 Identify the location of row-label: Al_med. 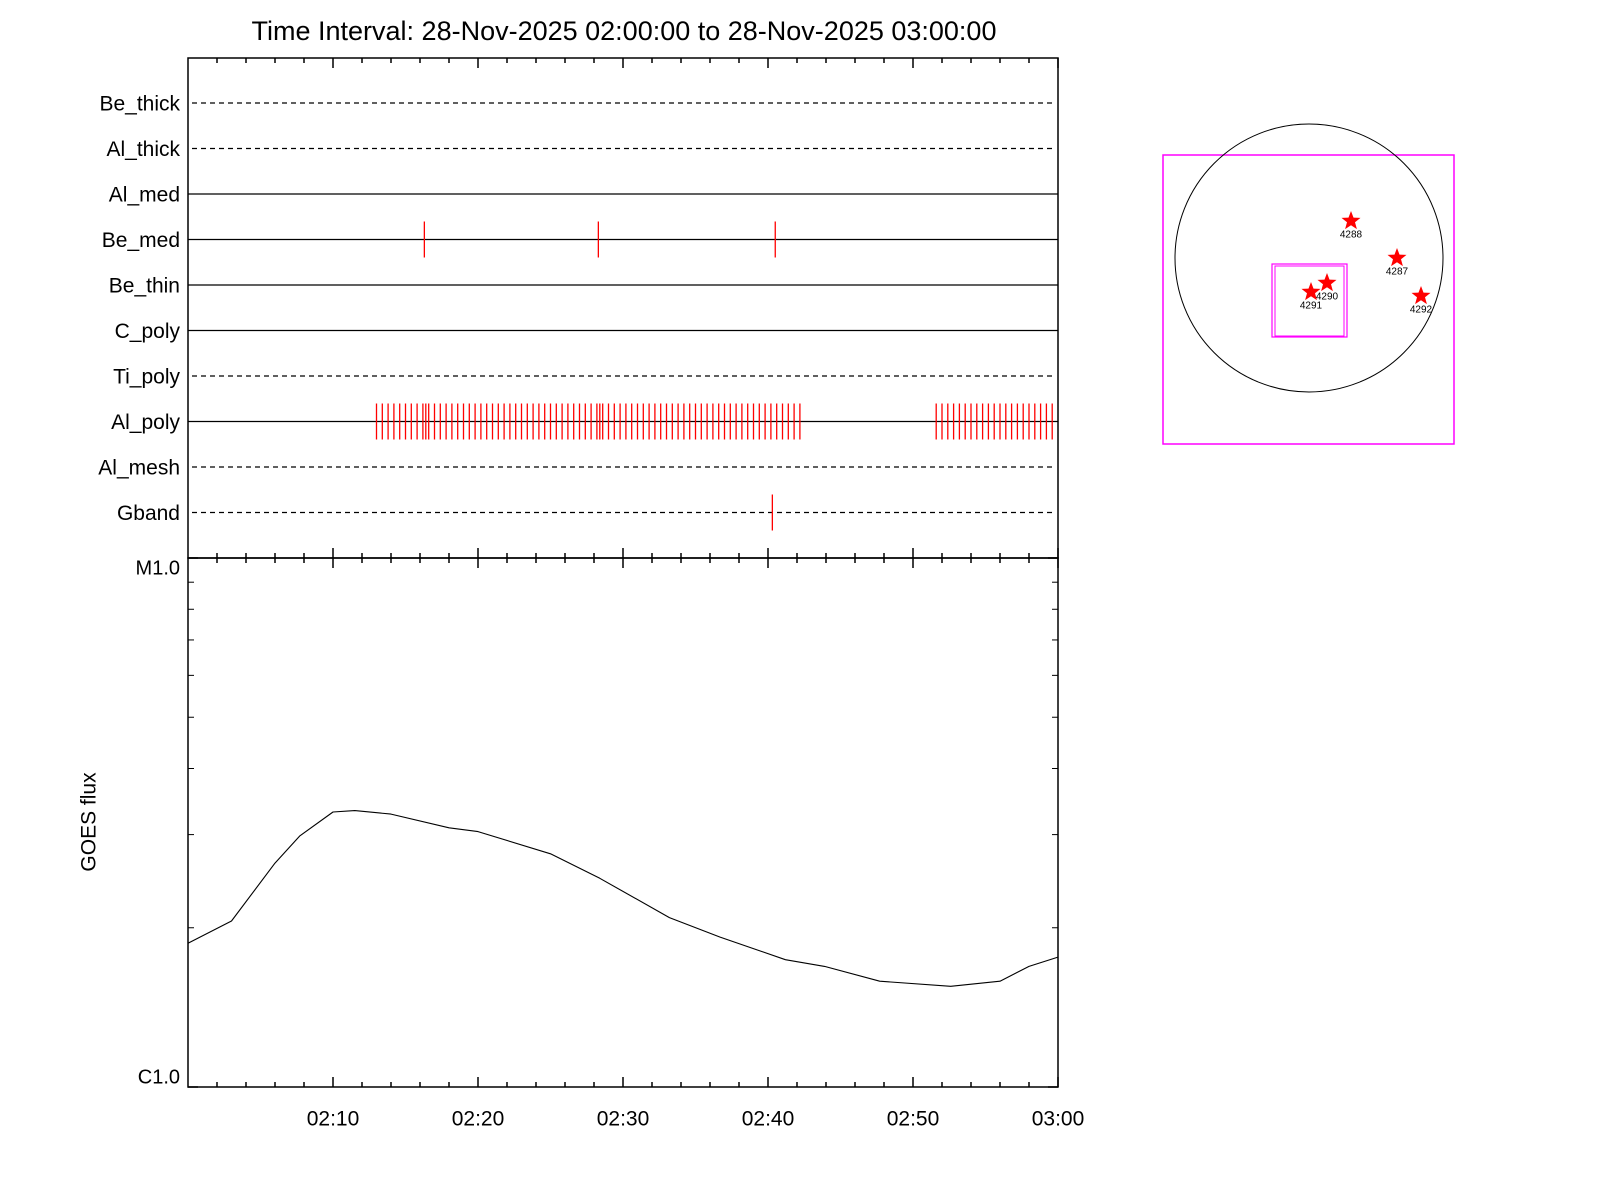
(144, 195).